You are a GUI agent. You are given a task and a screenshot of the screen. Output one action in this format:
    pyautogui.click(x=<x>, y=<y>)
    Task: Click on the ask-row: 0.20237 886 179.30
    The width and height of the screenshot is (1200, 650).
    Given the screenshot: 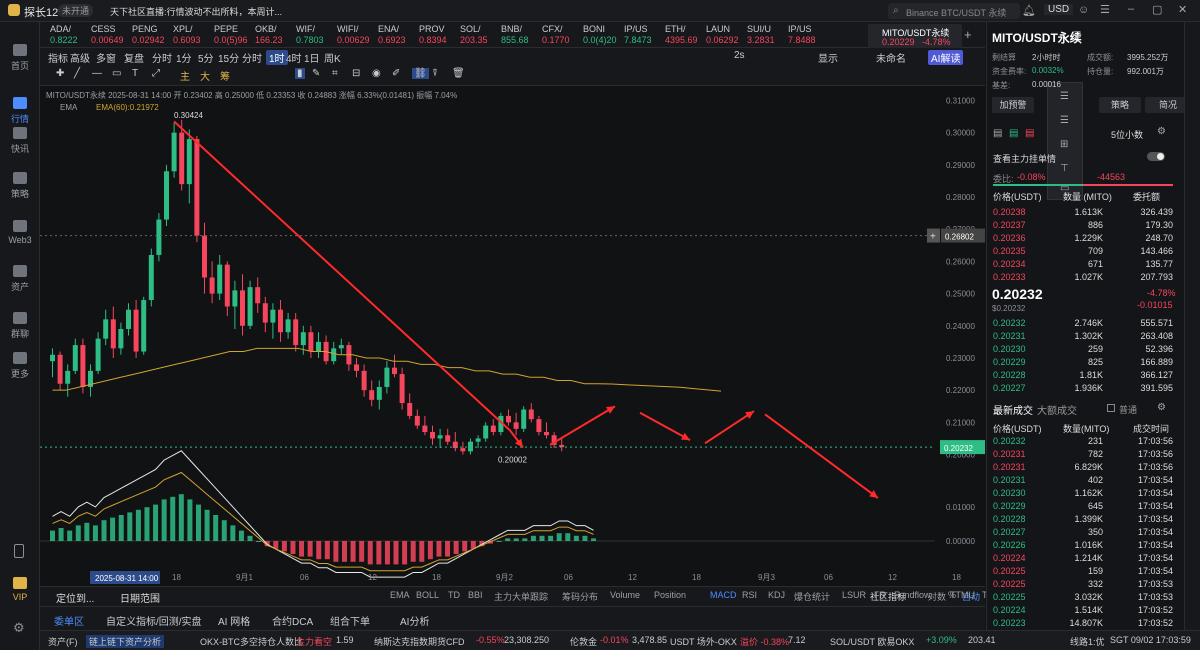 What is the action you would take?
    pyautogui.click(x=1083, y=225)
    